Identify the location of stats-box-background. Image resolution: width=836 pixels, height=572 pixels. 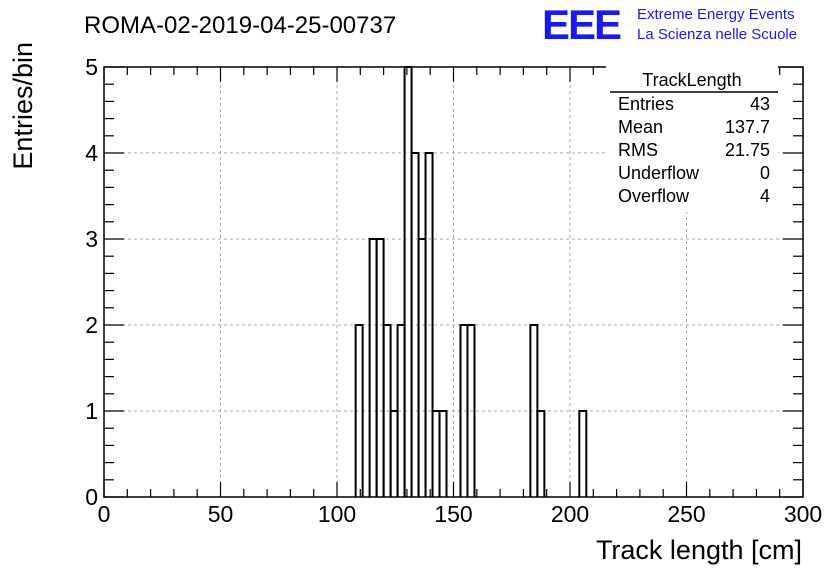
(692, 139).